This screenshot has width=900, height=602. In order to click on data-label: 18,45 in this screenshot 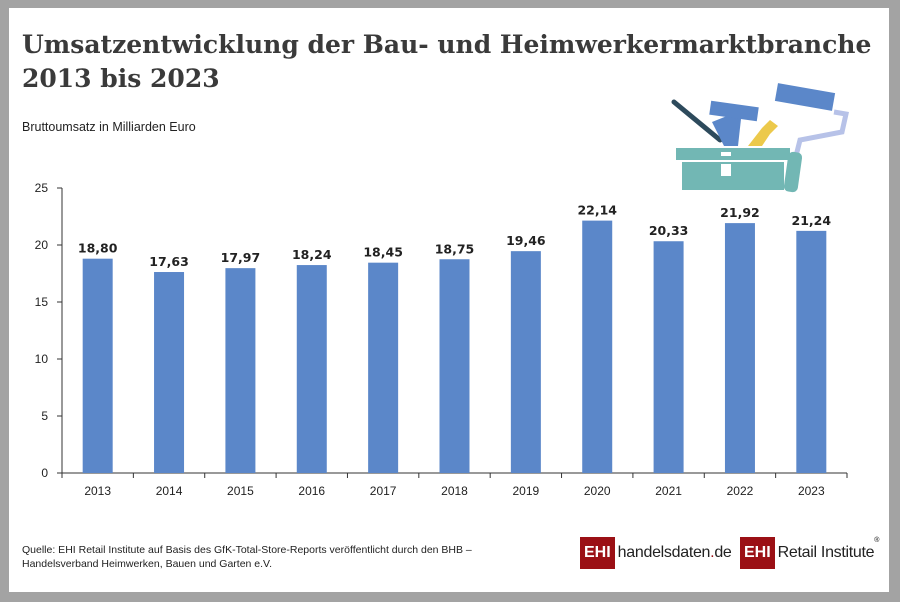, I will do `click(383, 252)`.